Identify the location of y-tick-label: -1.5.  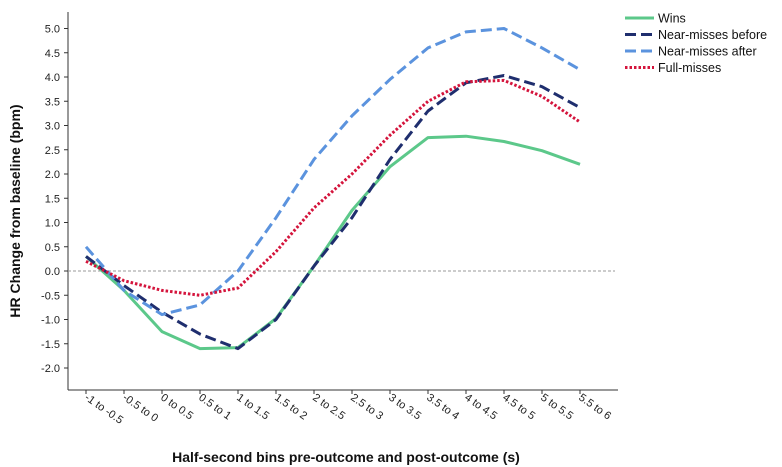
(50, 345).